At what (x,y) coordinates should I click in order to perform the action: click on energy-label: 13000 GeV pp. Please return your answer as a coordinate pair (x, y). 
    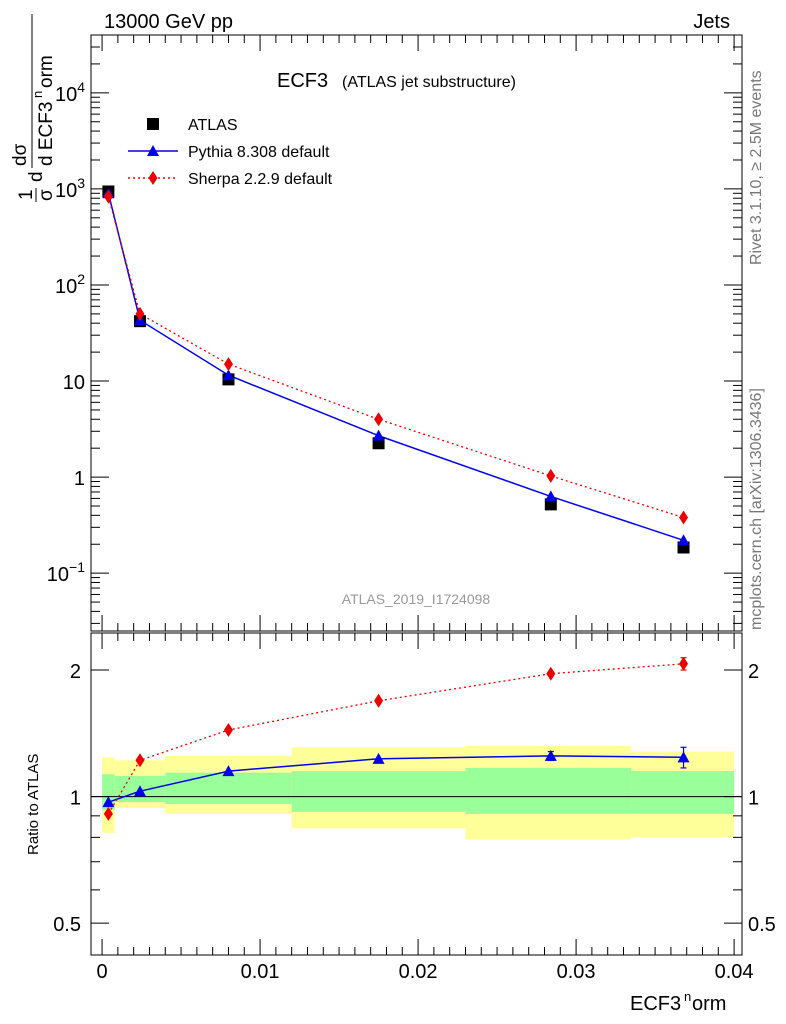
    Looking at the image, I should click on (168, 22).